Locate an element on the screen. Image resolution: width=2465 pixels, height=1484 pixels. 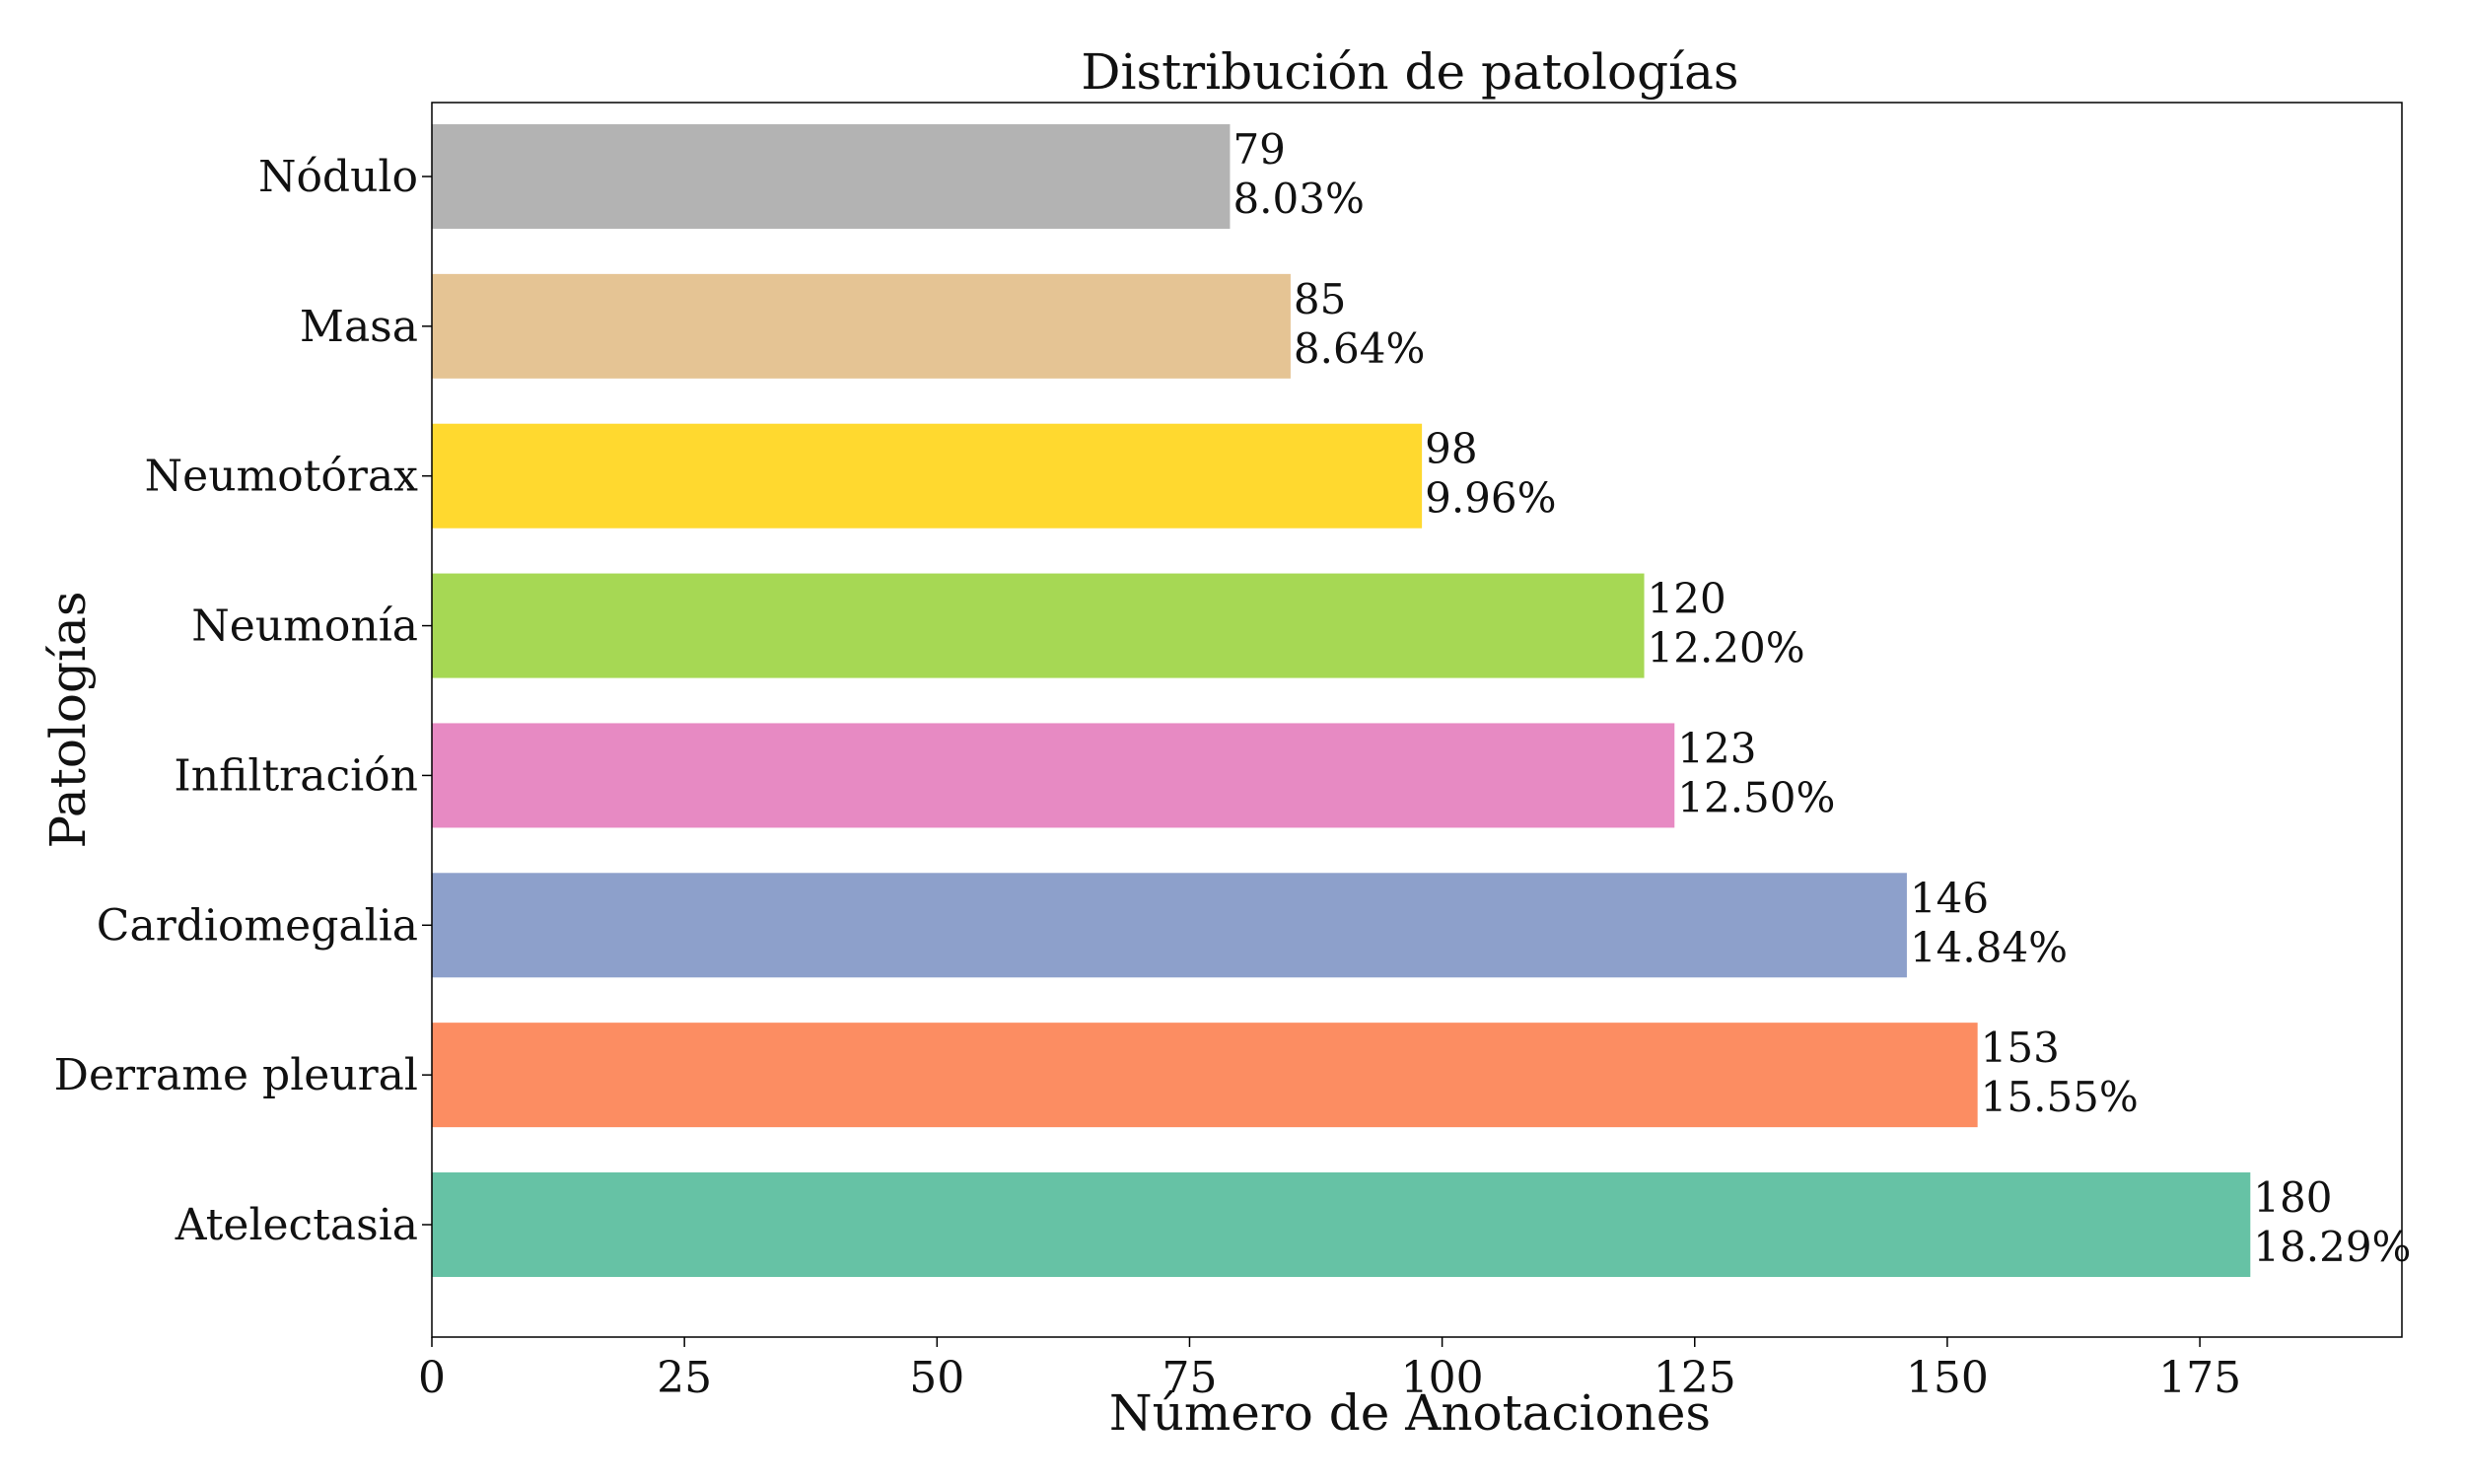
bar-neumotorax is located at coordinates (927, 476).